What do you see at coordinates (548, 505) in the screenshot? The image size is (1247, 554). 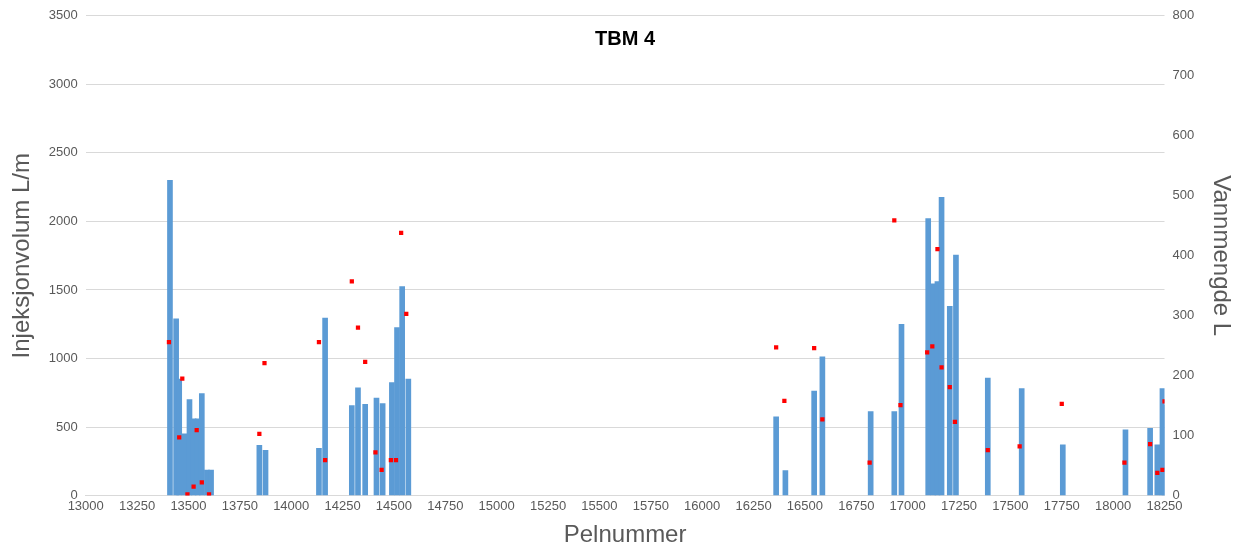 I see `x-tick-label: 15250` at bounding box center [548, 505].